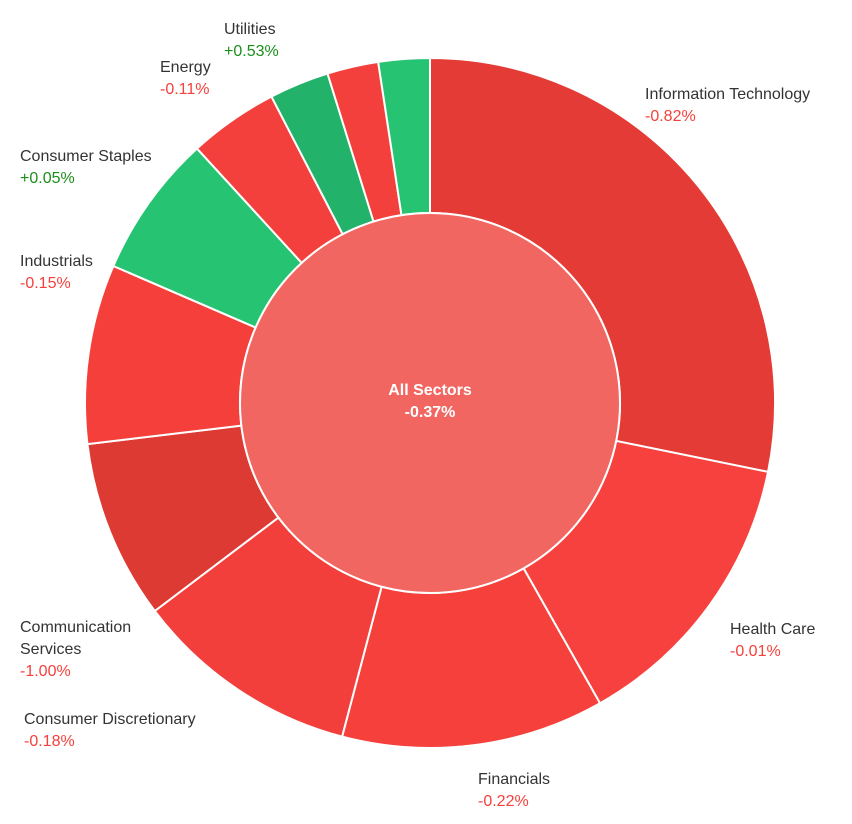  What do you see at coordinates (47, 178) in the screenshot?
I see `sector-change: +0.05%` at bounding box center [47, 178].